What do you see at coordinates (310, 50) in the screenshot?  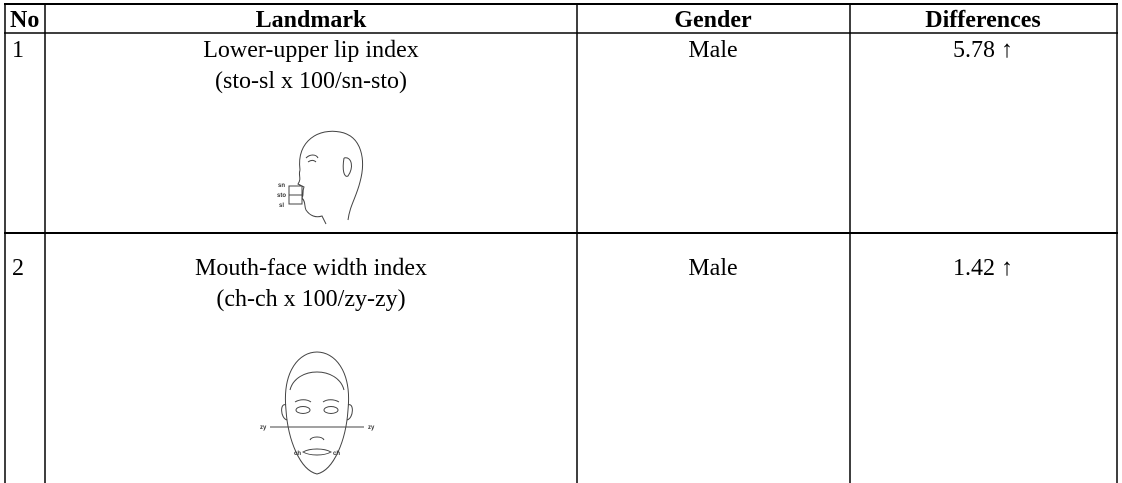 I see `landmark-name: Lower-upper lip index` at bounding box center [310, 50].